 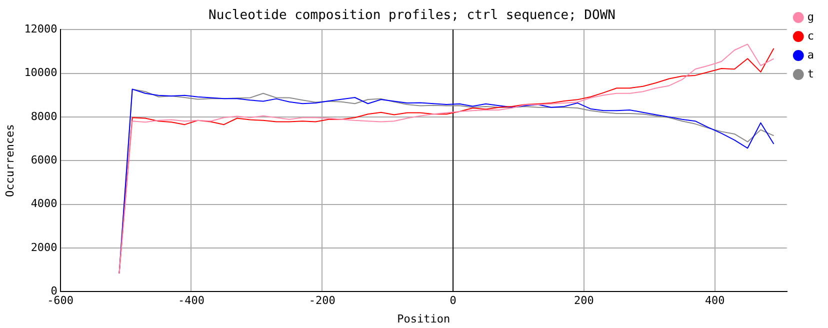 I want to click on y-tick-label: 10000, so click(x=41, y=73).